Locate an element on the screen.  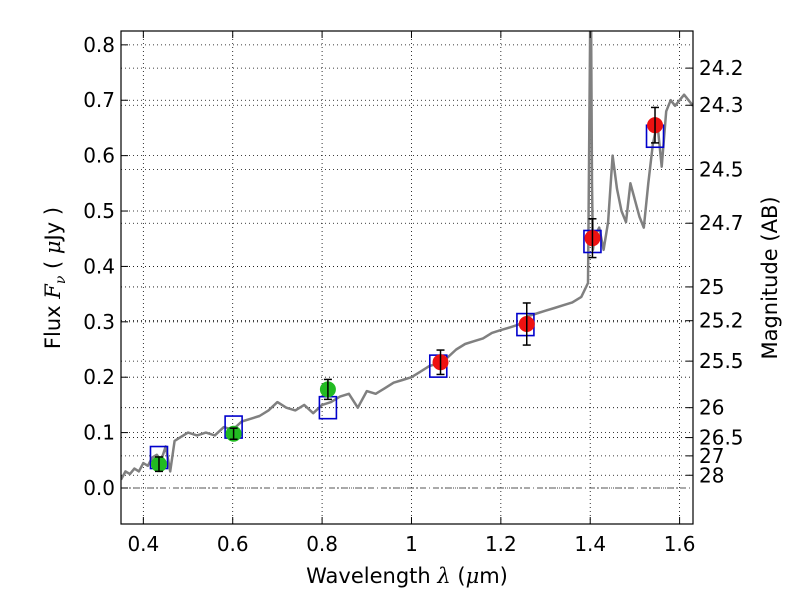
y-tick-label: 0.3 is located at coordinates (99, 322).